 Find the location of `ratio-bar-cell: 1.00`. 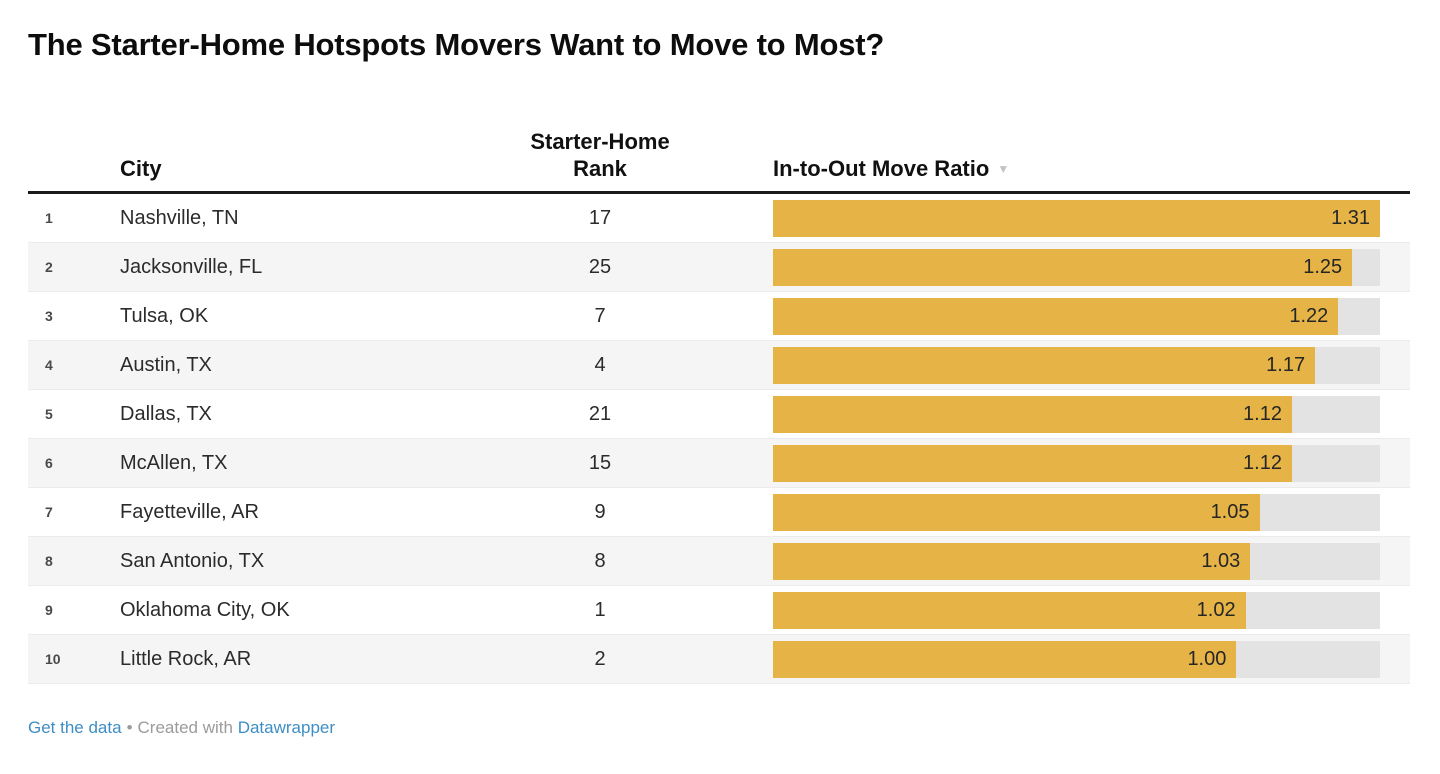

ratio-bar-cell: 1.00 is located at coordinates (1049, 659).